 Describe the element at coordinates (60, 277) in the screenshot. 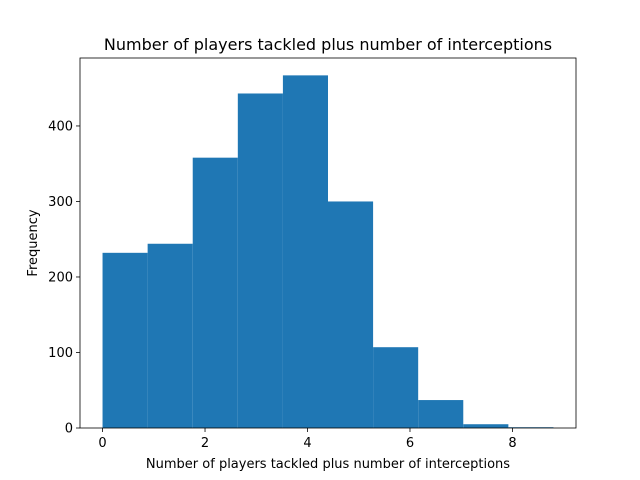

I see `y-tick-label: 200` at that location.